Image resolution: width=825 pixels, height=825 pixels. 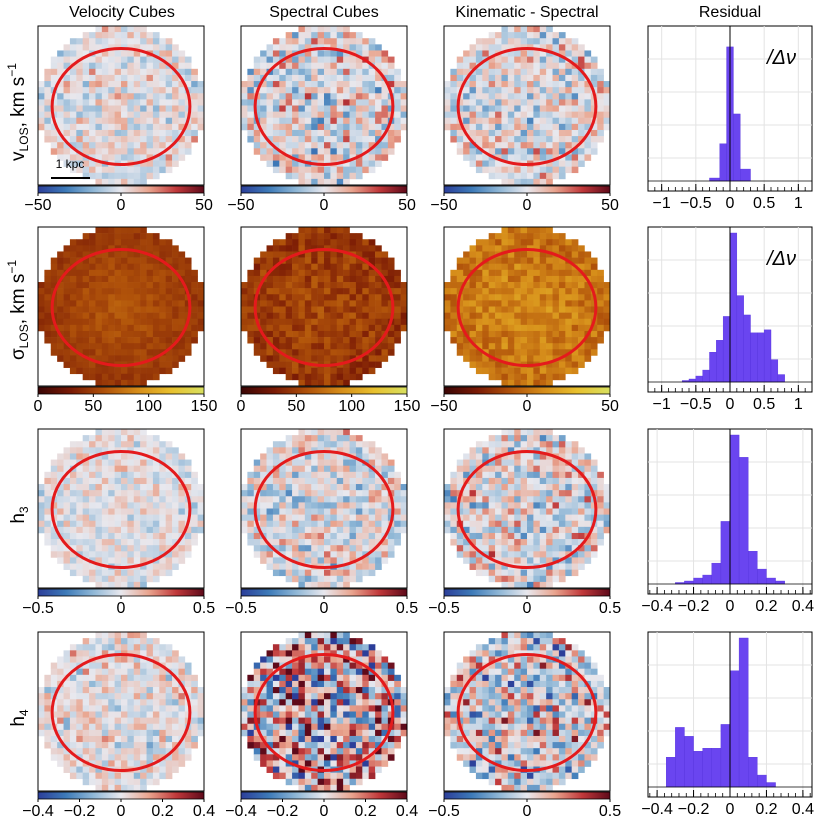 I want to click on row-label-sigmalos: σLOS, km s−1, so click(x=18, y=310).